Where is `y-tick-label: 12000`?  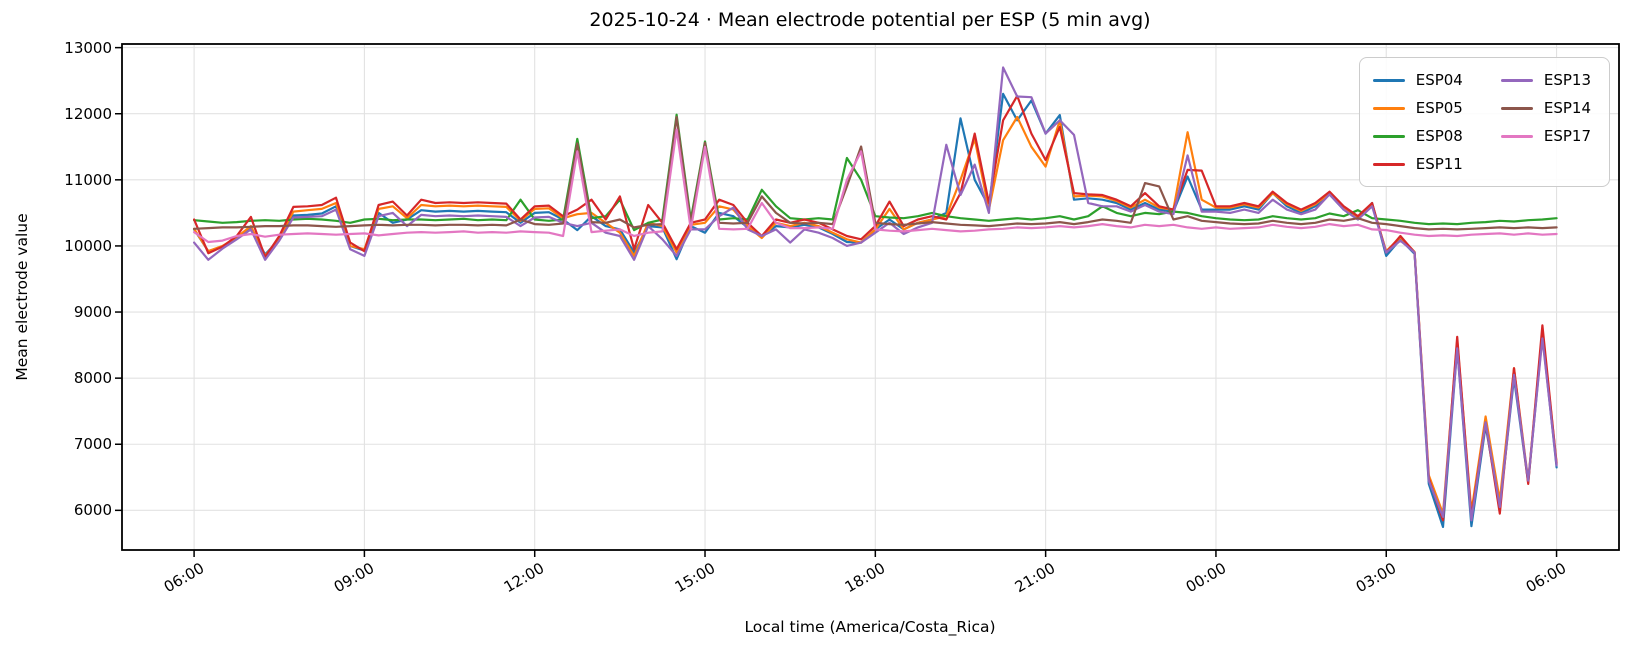
y-tick-label: 12000 is located at coordinates (88, 113).